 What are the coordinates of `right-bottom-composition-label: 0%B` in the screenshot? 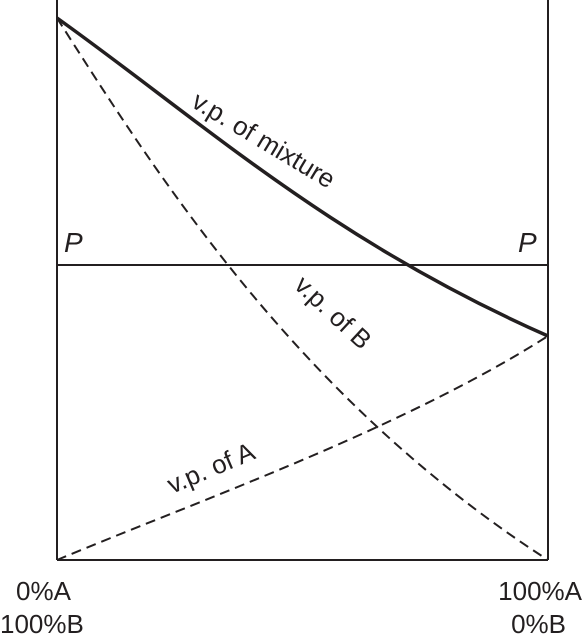 It's located at (538, 624).